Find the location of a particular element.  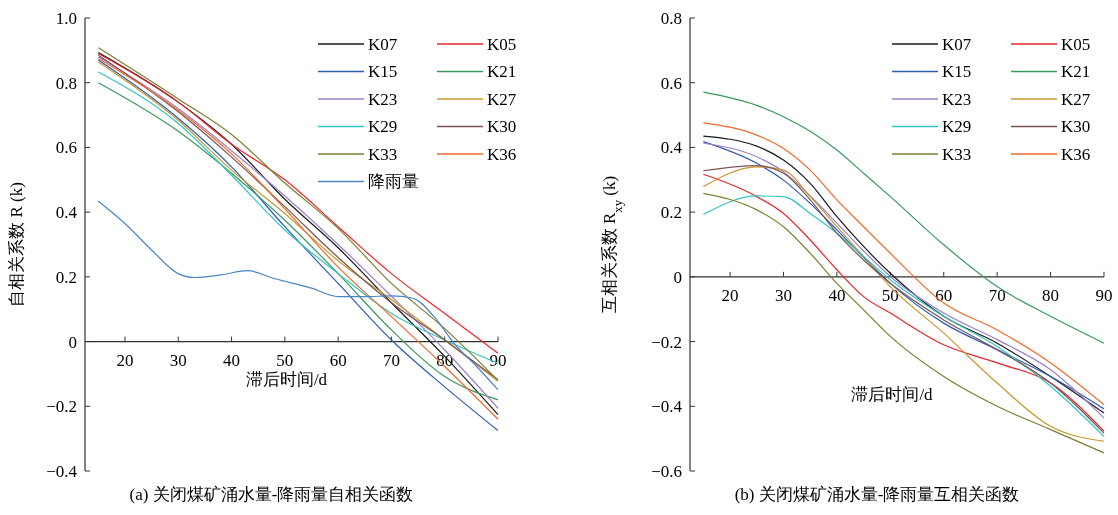

text: (a) 关闭煤矿涌水量-降雨量自相关函数 is located at coordinates (271, 494).